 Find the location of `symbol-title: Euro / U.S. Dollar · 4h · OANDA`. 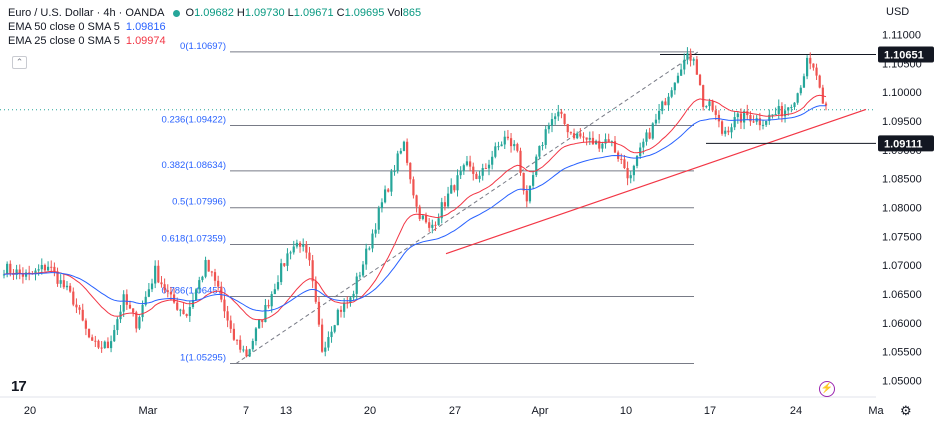

symbol-title: Euro / U.S. Dollar · 4h · OANDA is located at coordinates (86, 13).